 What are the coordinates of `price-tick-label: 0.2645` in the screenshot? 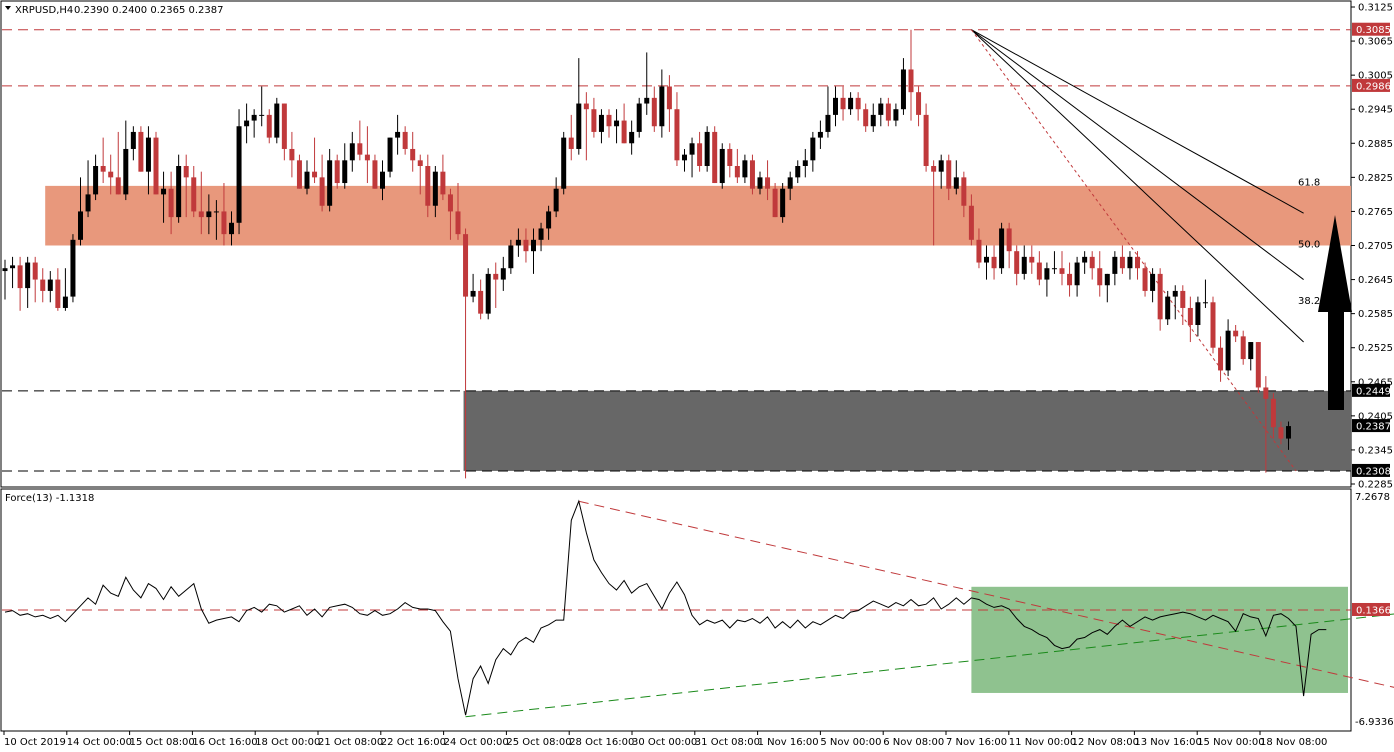 It's located at (1375, 280).